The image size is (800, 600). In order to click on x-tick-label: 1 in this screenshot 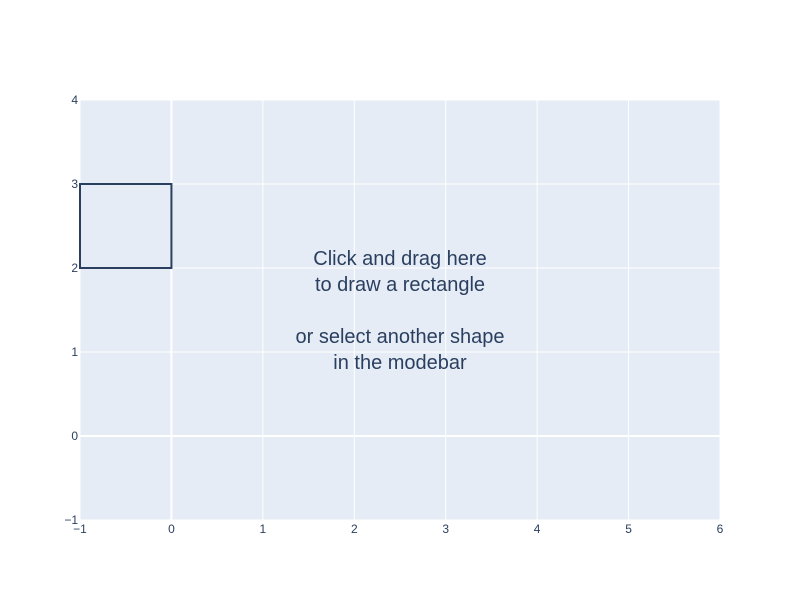, I will do `click(263, 529)`.